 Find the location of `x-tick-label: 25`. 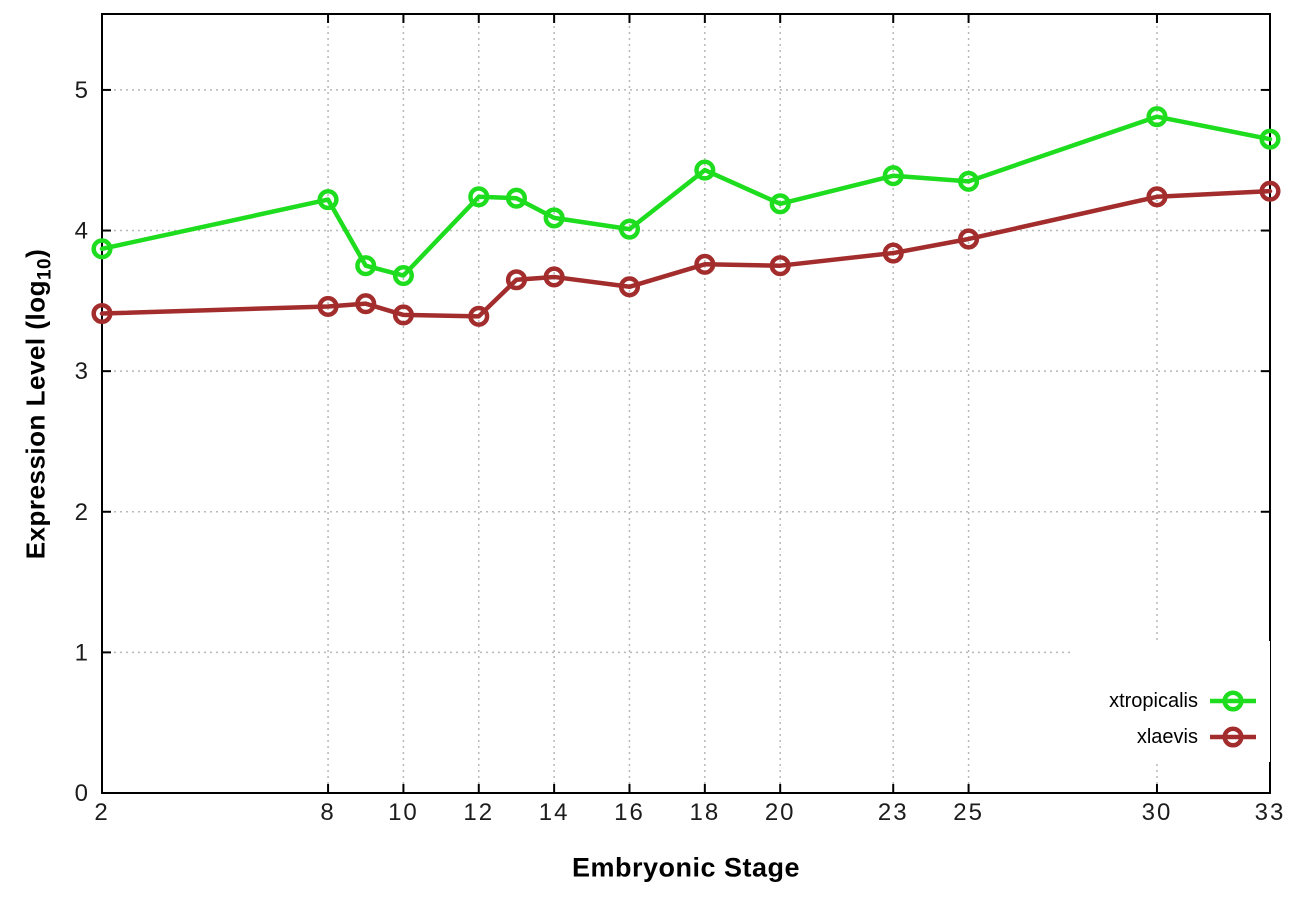

x-tick-label: 25 is located at coordinates (968, 812).